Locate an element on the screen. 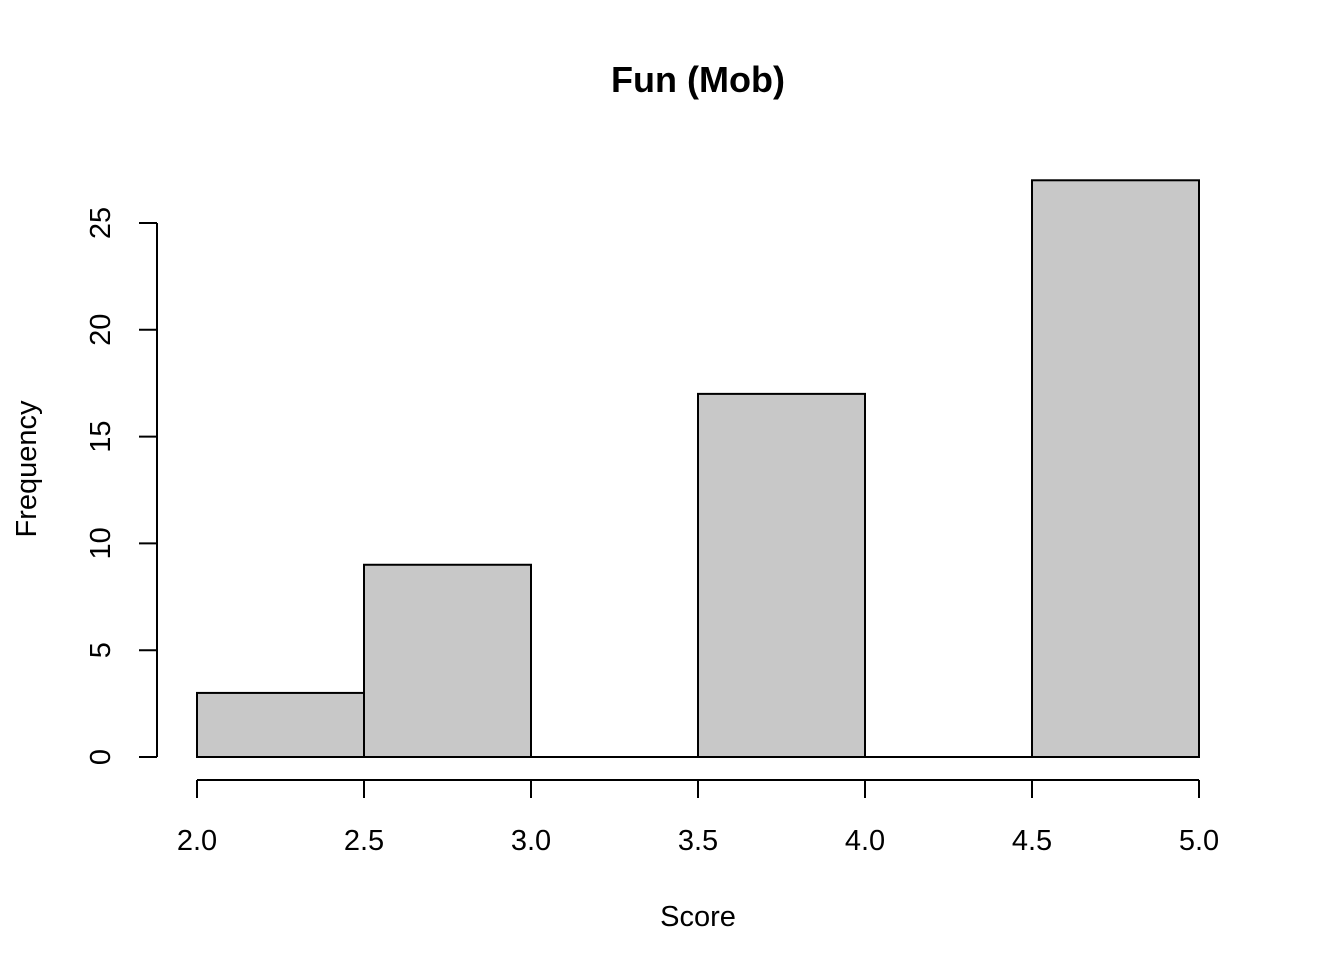  x-tick-label: 4.0 is located at coordinates (865, 841).